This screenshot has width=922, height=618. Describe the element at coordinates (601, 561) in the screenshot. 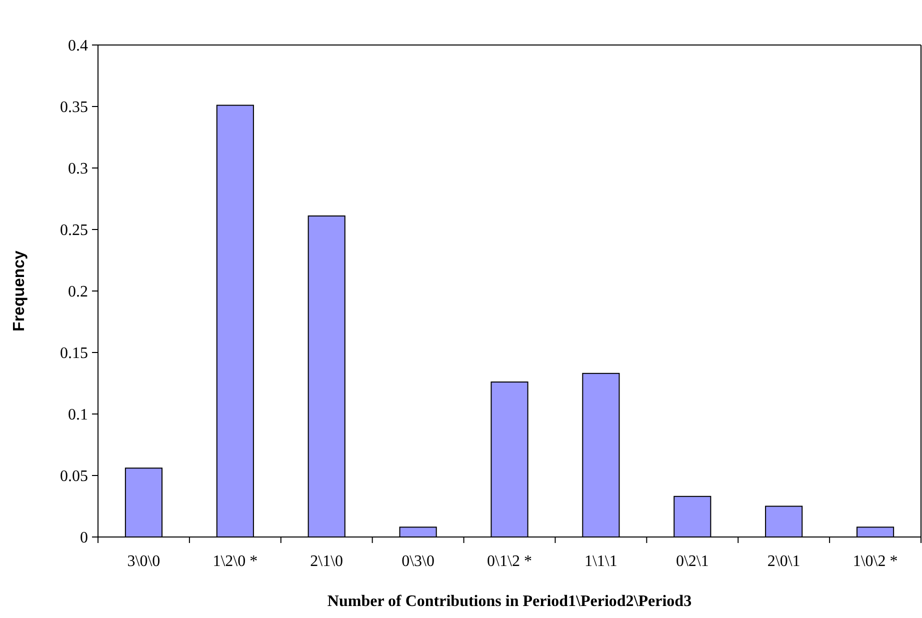

I see `x-tick-label: 1\1\1` at that location.